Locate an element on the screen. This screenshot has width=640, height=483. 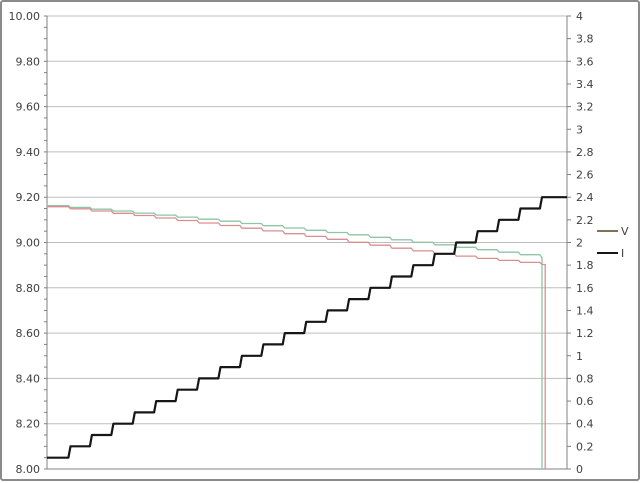
y-axis-left-tick-label: 10.00 is located at coordinates (25, 16).